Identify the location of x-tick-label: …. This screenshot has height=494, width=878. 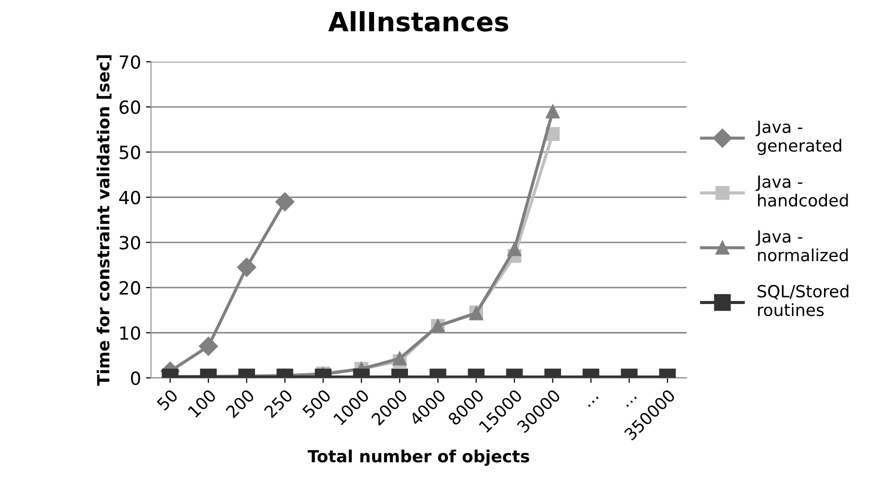
(593, 402).